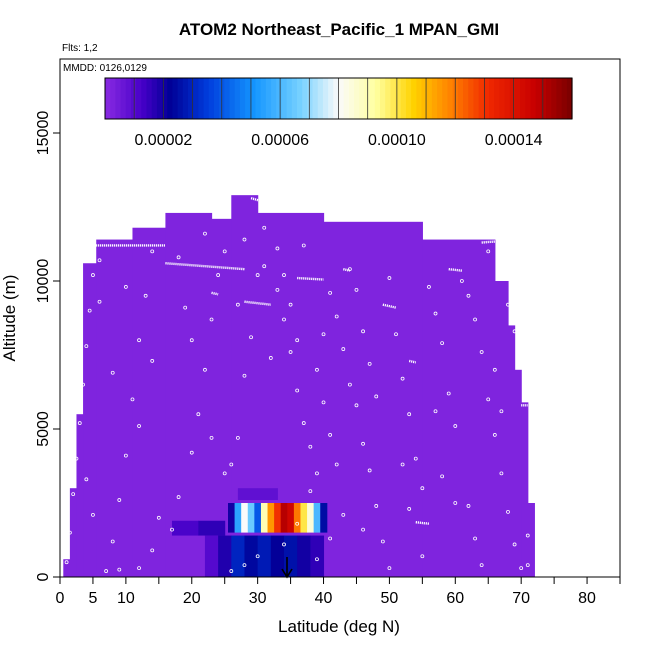 This screenshot has width=650, height=650. What do you see at coordinates (338, 592) in the screenshot?
I see `x-axis: 0 5 10 20 30 40 50 60 70 80` at bounding box center [338, 592].